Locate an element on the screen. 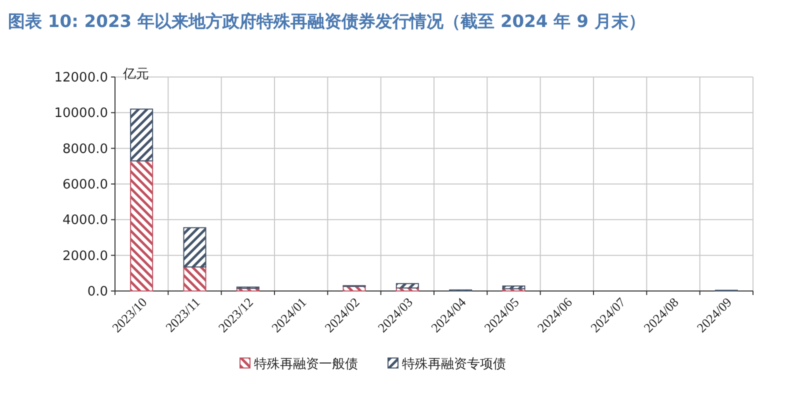  y-tick-label: 4000.0 is located at coordinates (85, 220).